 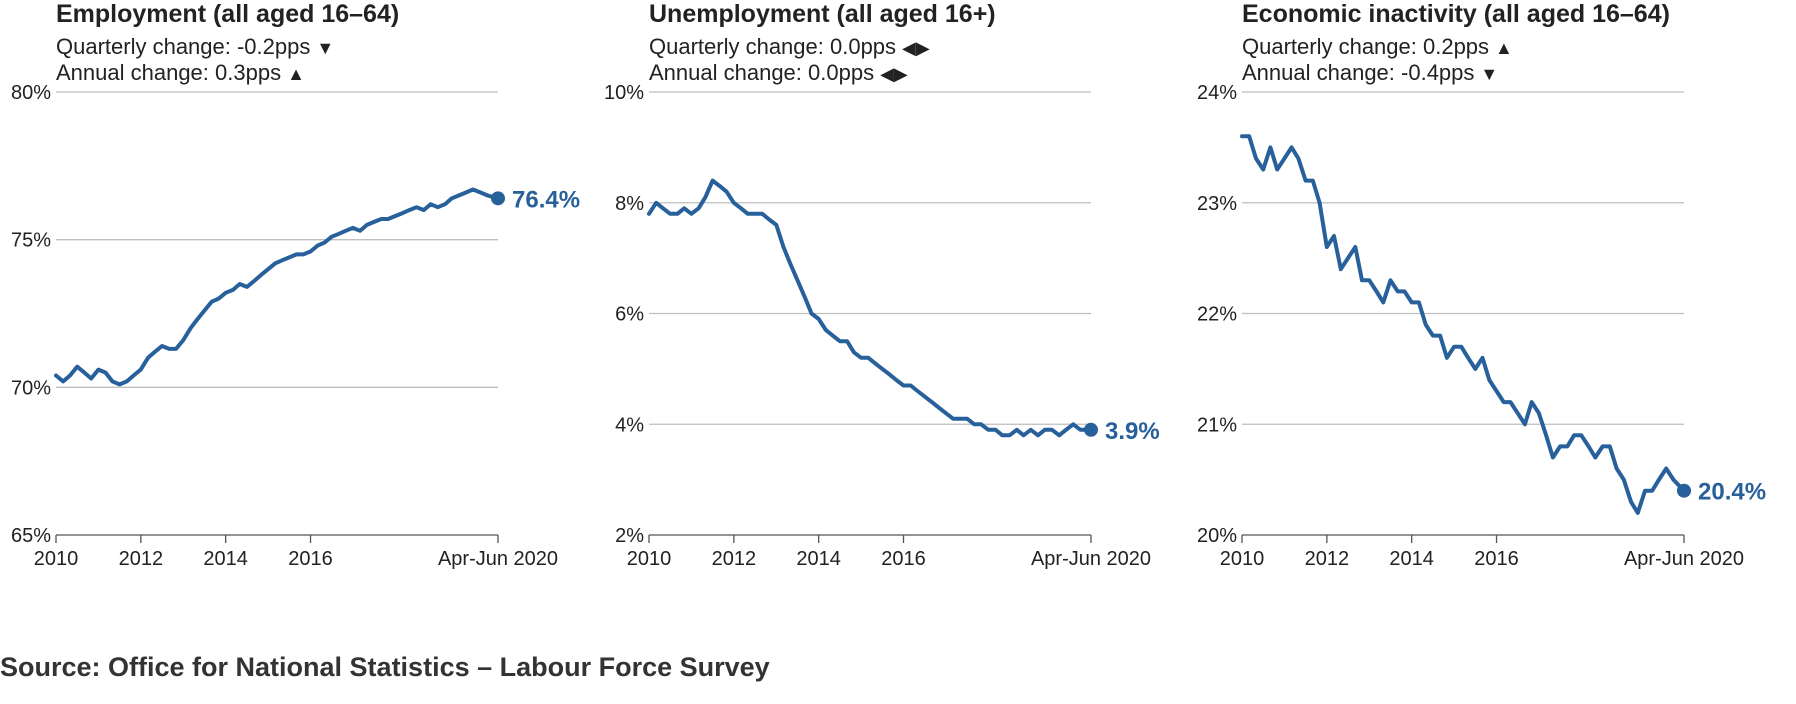 I want to click on inactivity-x-tick-label: 2012, so click(x=1327, y=559).